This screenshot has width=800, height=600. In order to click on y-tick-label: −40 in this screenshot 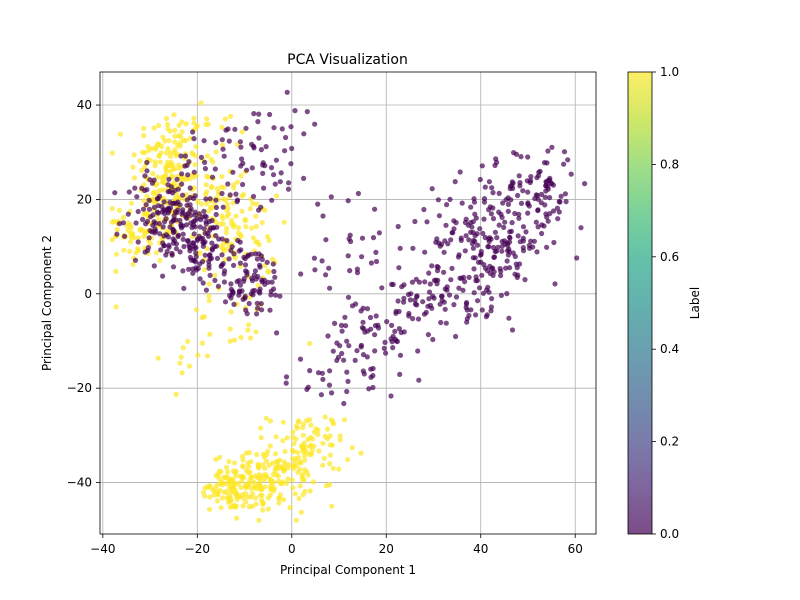, I will do `click(79, 483)`.